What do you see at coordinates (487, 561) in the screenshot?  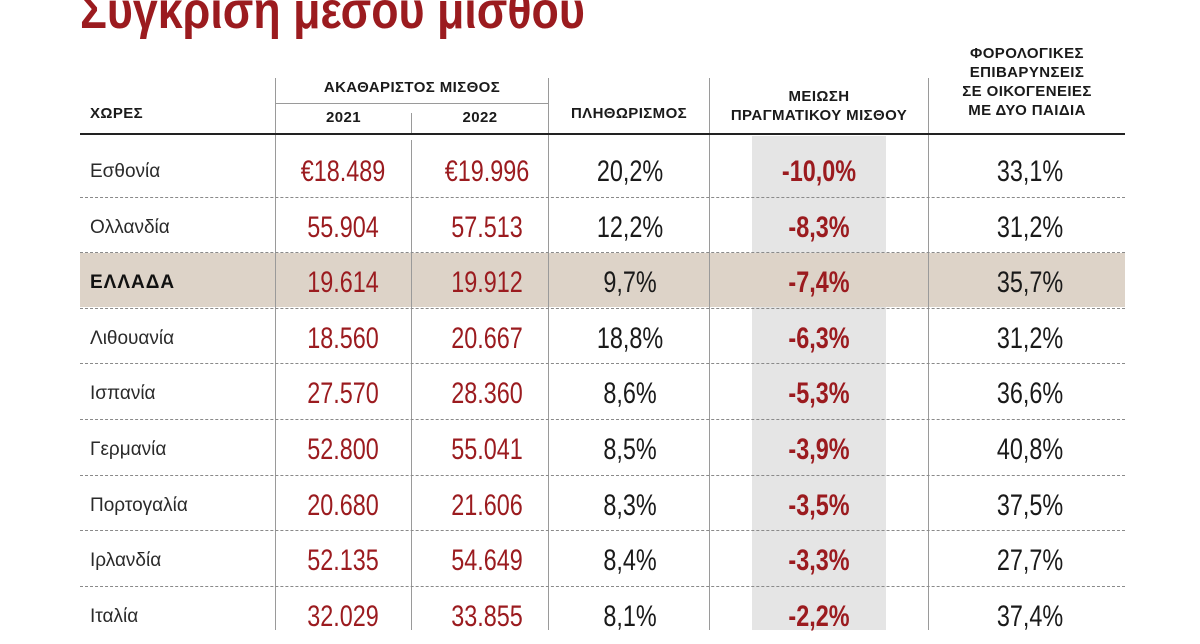 I see `salary-2022: 54.649` at bounding box center [487, 561].